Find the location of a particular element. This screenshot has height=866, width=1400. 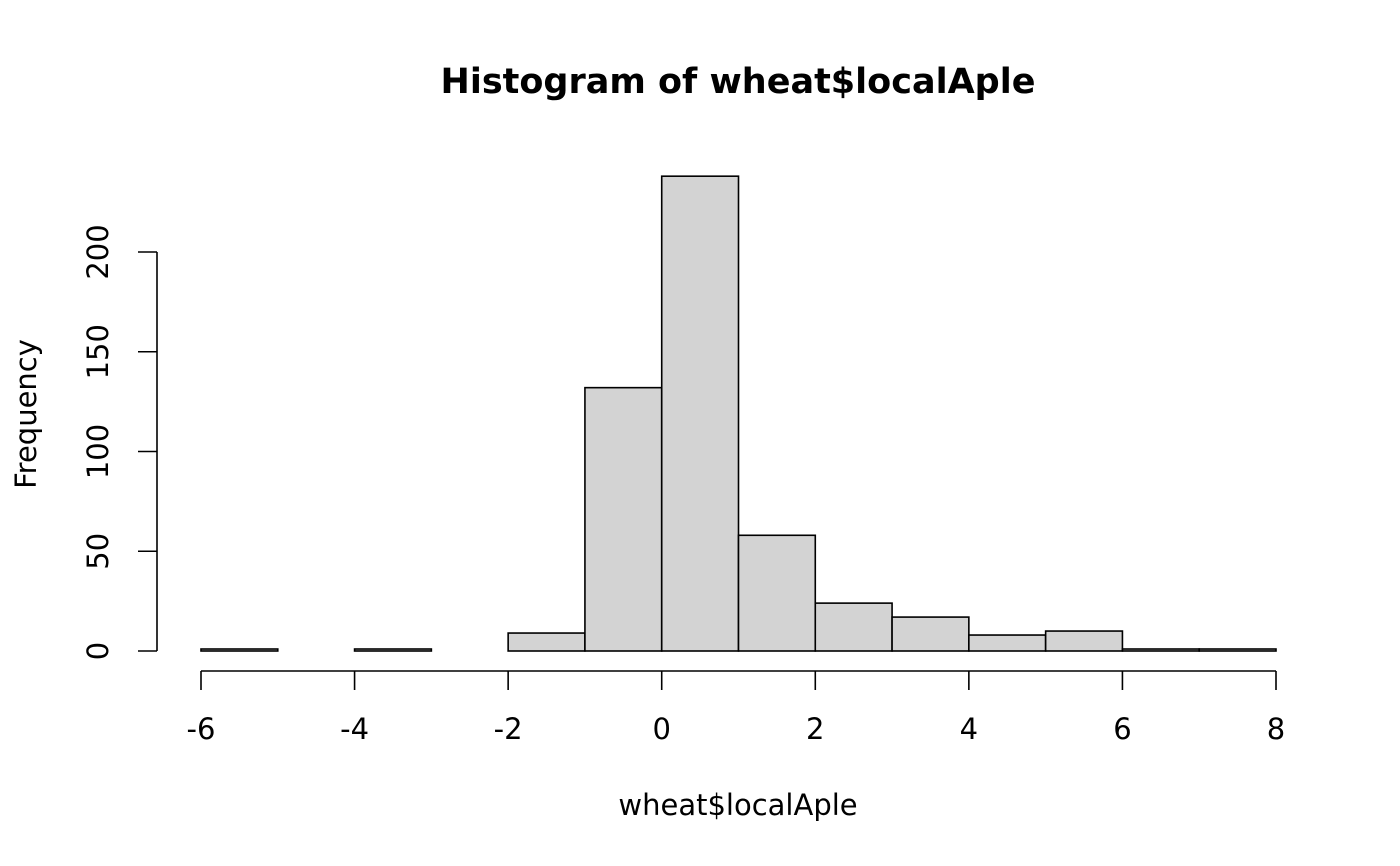

y-tick-label: 0 is located at coordinates (98, 651).